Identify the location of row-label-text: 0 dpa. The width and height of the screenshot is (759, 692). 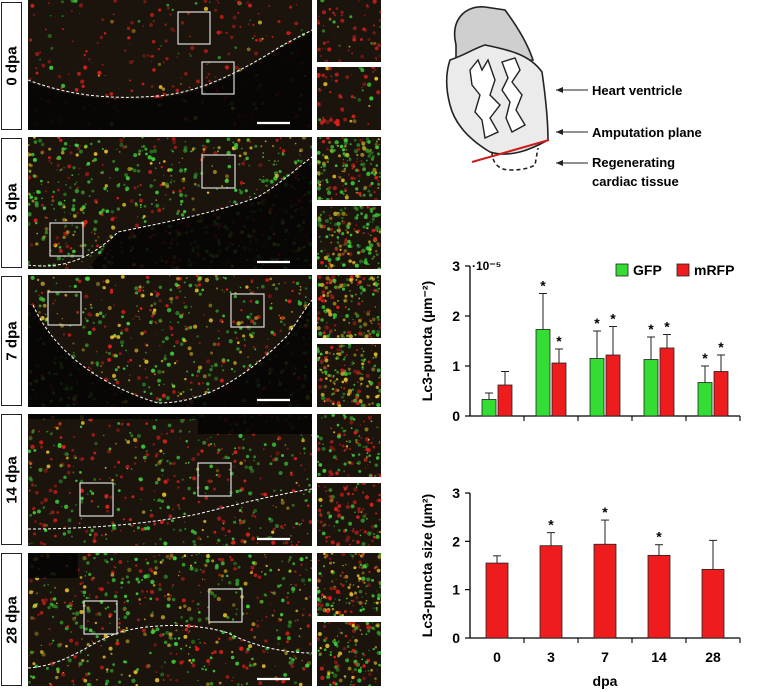
(11, 66).